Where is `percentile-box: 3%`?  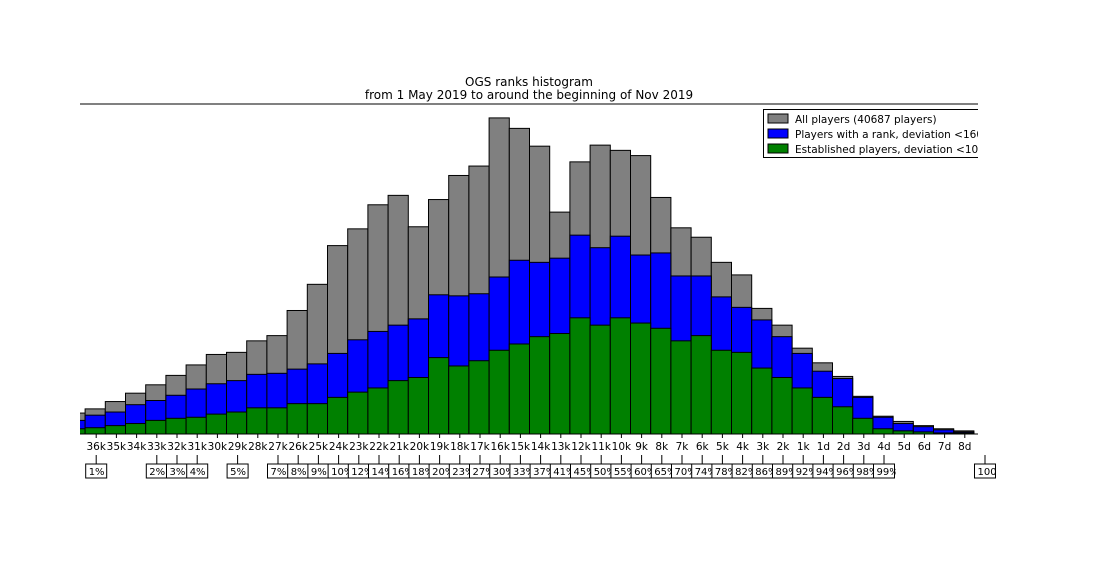
percentile-box: 3% is located at coordinates (177, 471).